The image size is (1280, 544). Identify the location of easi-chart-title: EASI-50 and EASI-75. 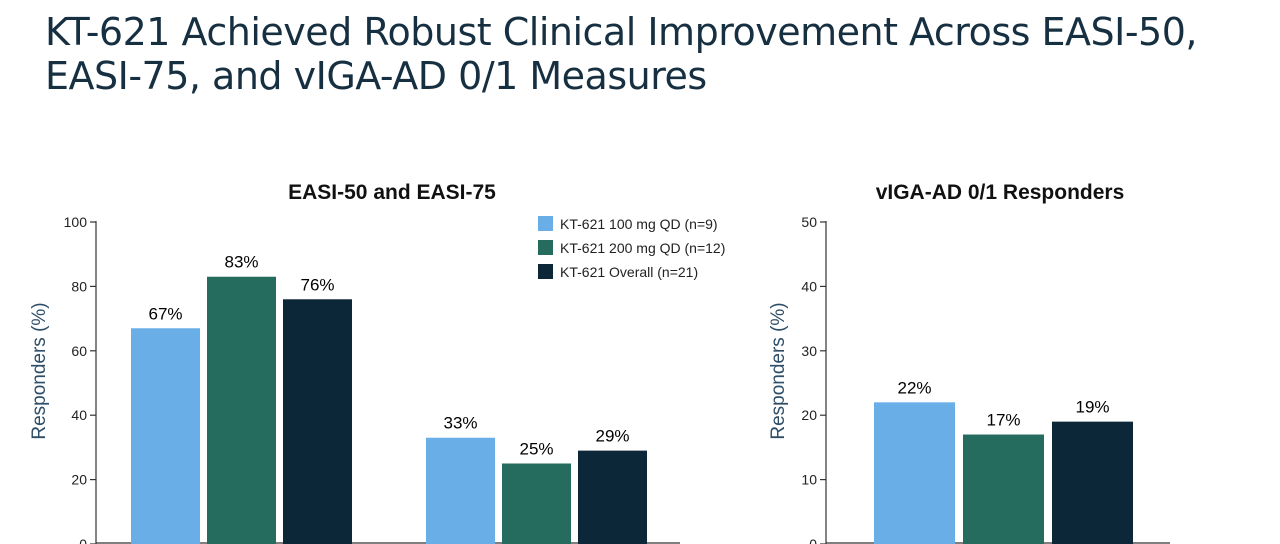
(392, 192).